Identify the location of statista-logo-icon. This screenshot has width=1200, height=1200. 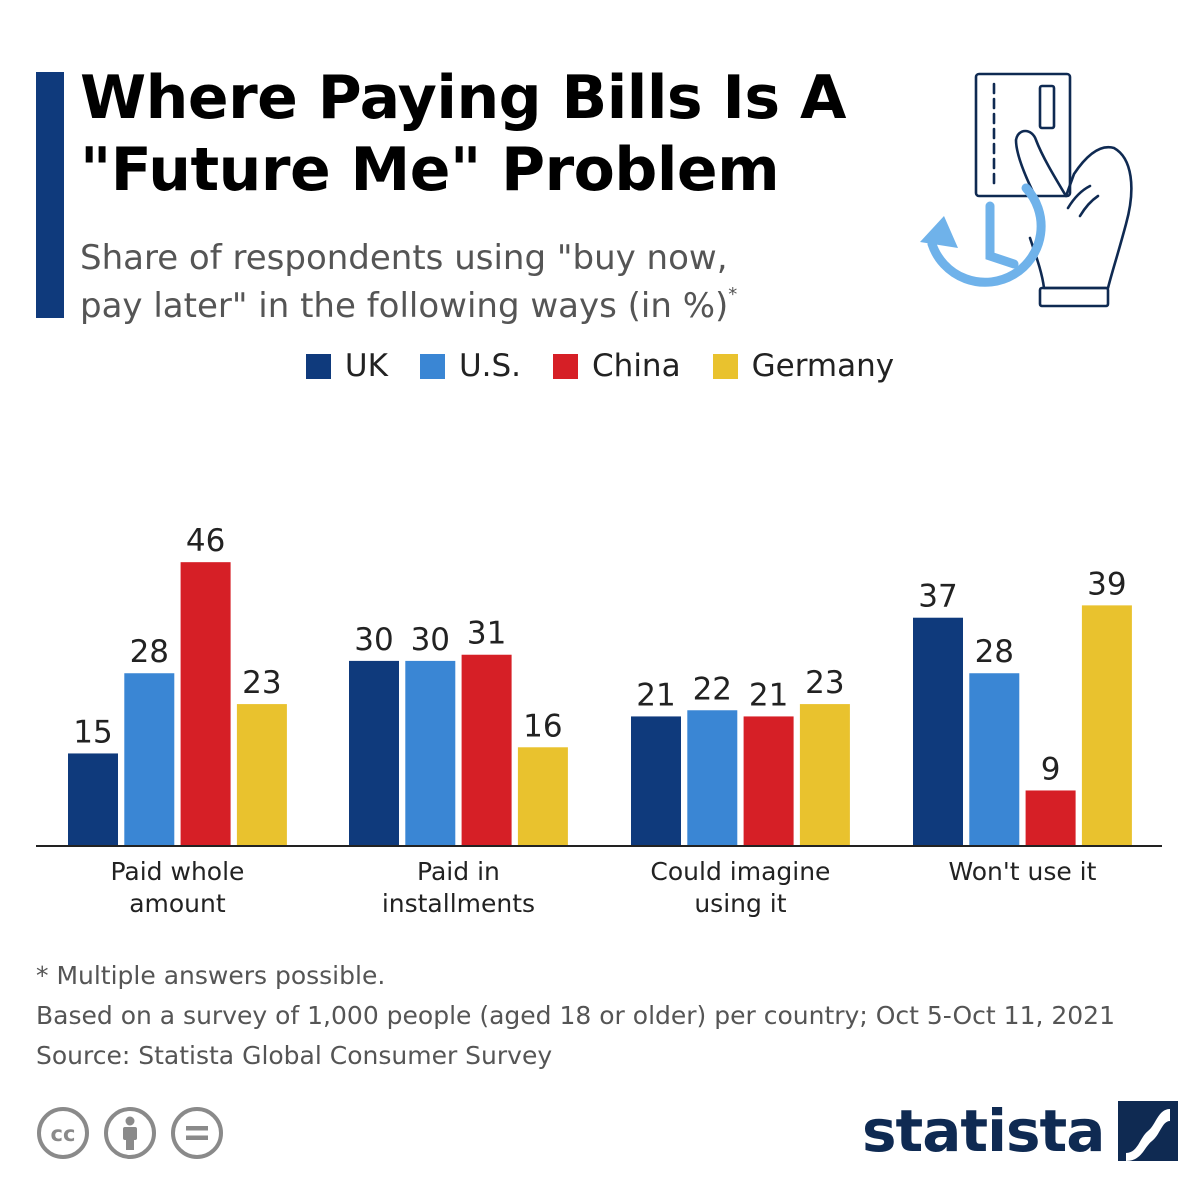
(1148, 1131).